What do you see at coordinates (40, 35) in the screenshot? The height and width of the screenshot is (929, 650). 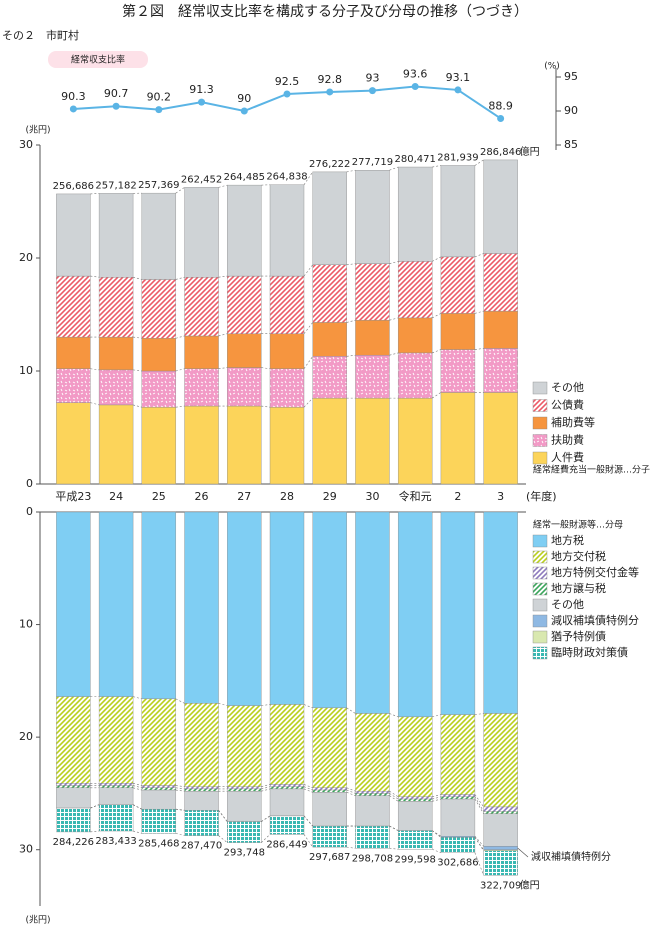 I see `chart-subtitle: その２ 市町村` at bounding box center [40, 35].